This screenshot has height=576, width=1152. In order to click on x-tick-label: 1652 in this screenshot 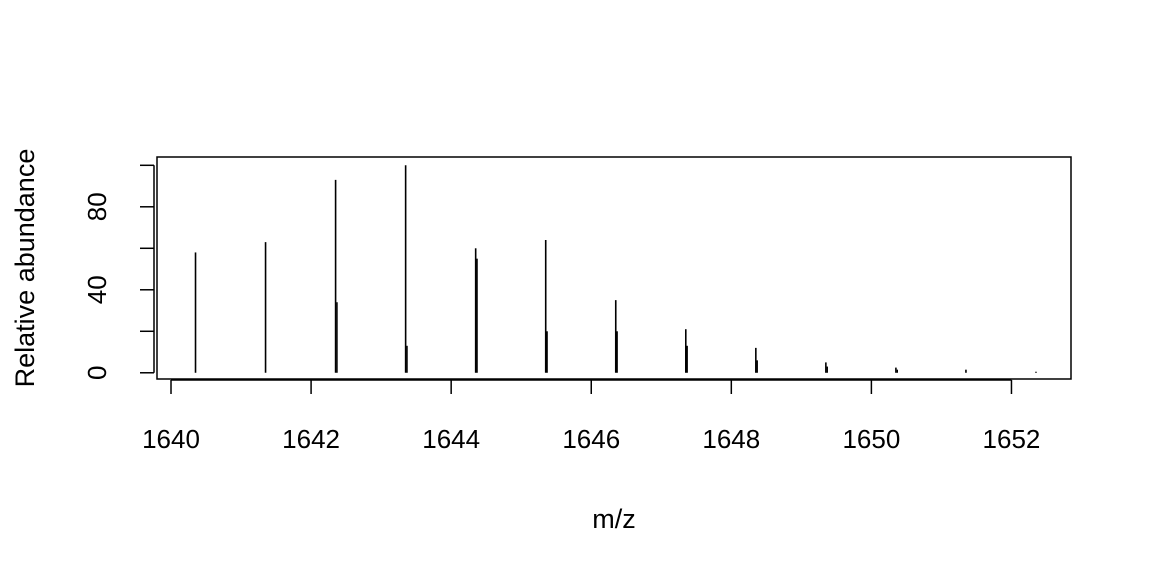, I will do `click(1012, 439)`.